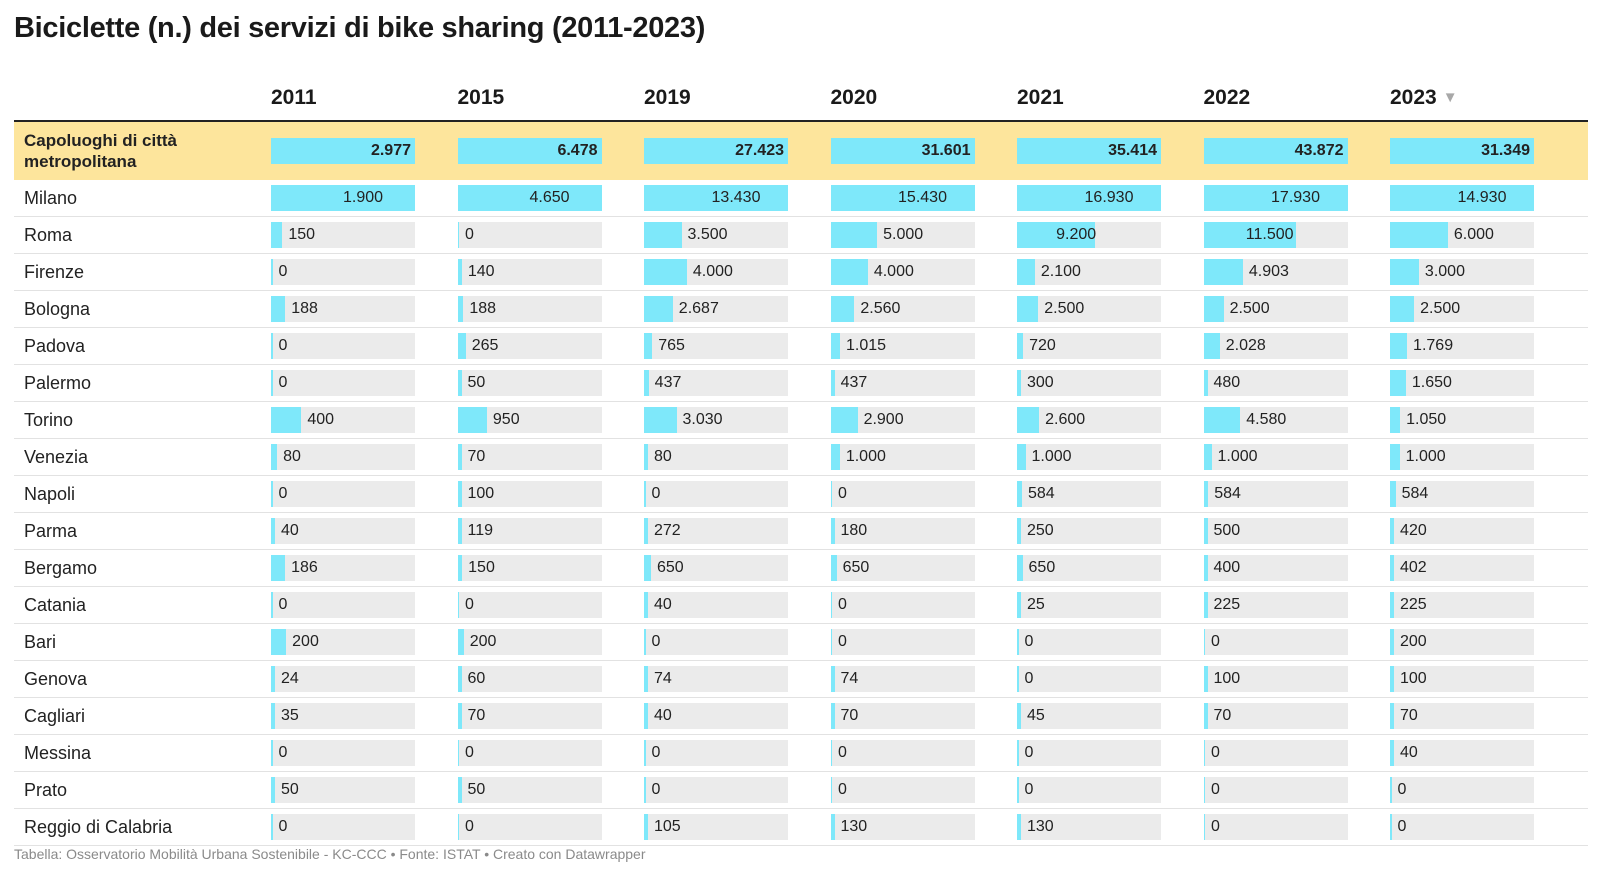 The height and width of the screenshot is (895, 1600). What do you see at coordinates (801, 753) in the screenshot?
I see `table-row-messina: Messina 0 0 0 0 0 0 40` at bounding box center [801, 753].